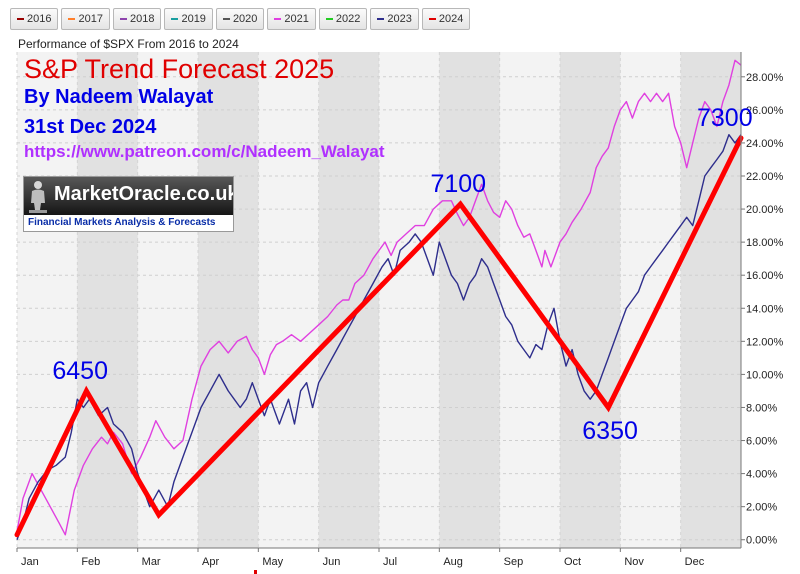 This screenshot has width=800, height=574. Describe the element at coordinates (765, 375) in the screenshot. I see `y-tick-label: 10.00%` at that location.